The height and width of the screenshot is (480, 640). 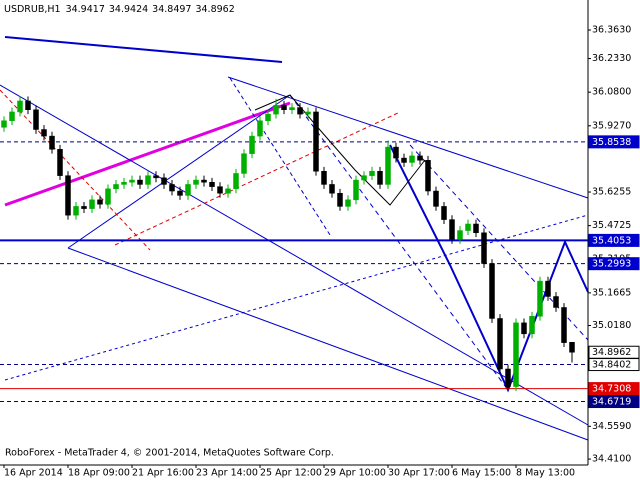 What do you see at coordinates (340, 150) in the screenshot?
I see `wave-line` at bounding box center [340, 150].